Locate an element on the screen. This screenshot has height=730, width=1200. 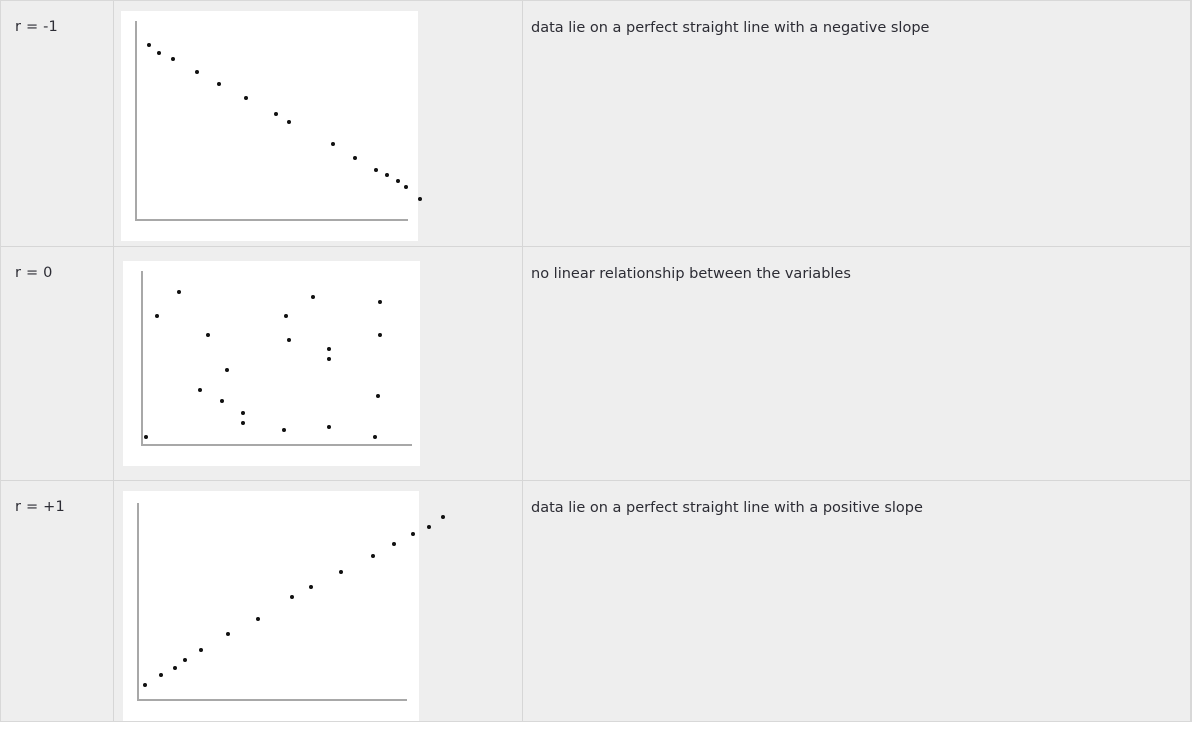
correlation-value-label: r = +1 is located at coordinates (40, 507).